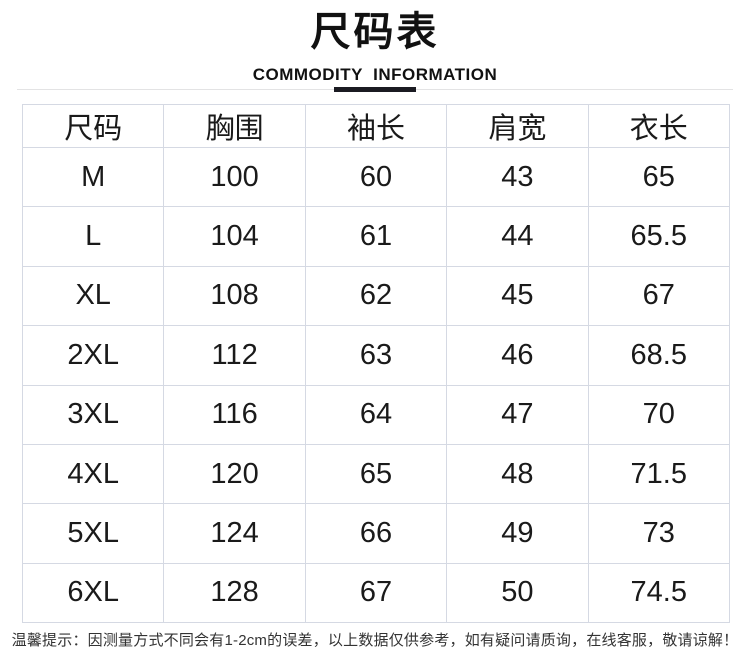 This screenshot has height=660, width=750. What do you see at coordinates (659, 533) in the screenshot?
I see `length-cell: 73` at bounding box center [659, 533].